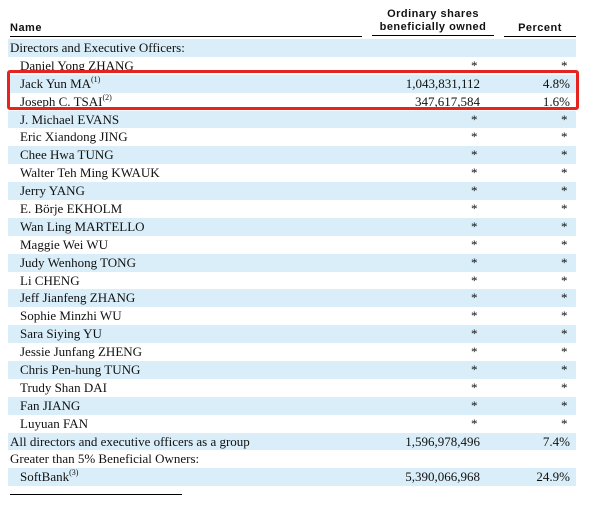 This screenshot has height=516, width=600. What do you see at coordinates (292, 424) in the screenshot?
I see `table-row: Luyuan FAN * *` at bounding box center [292, 424].